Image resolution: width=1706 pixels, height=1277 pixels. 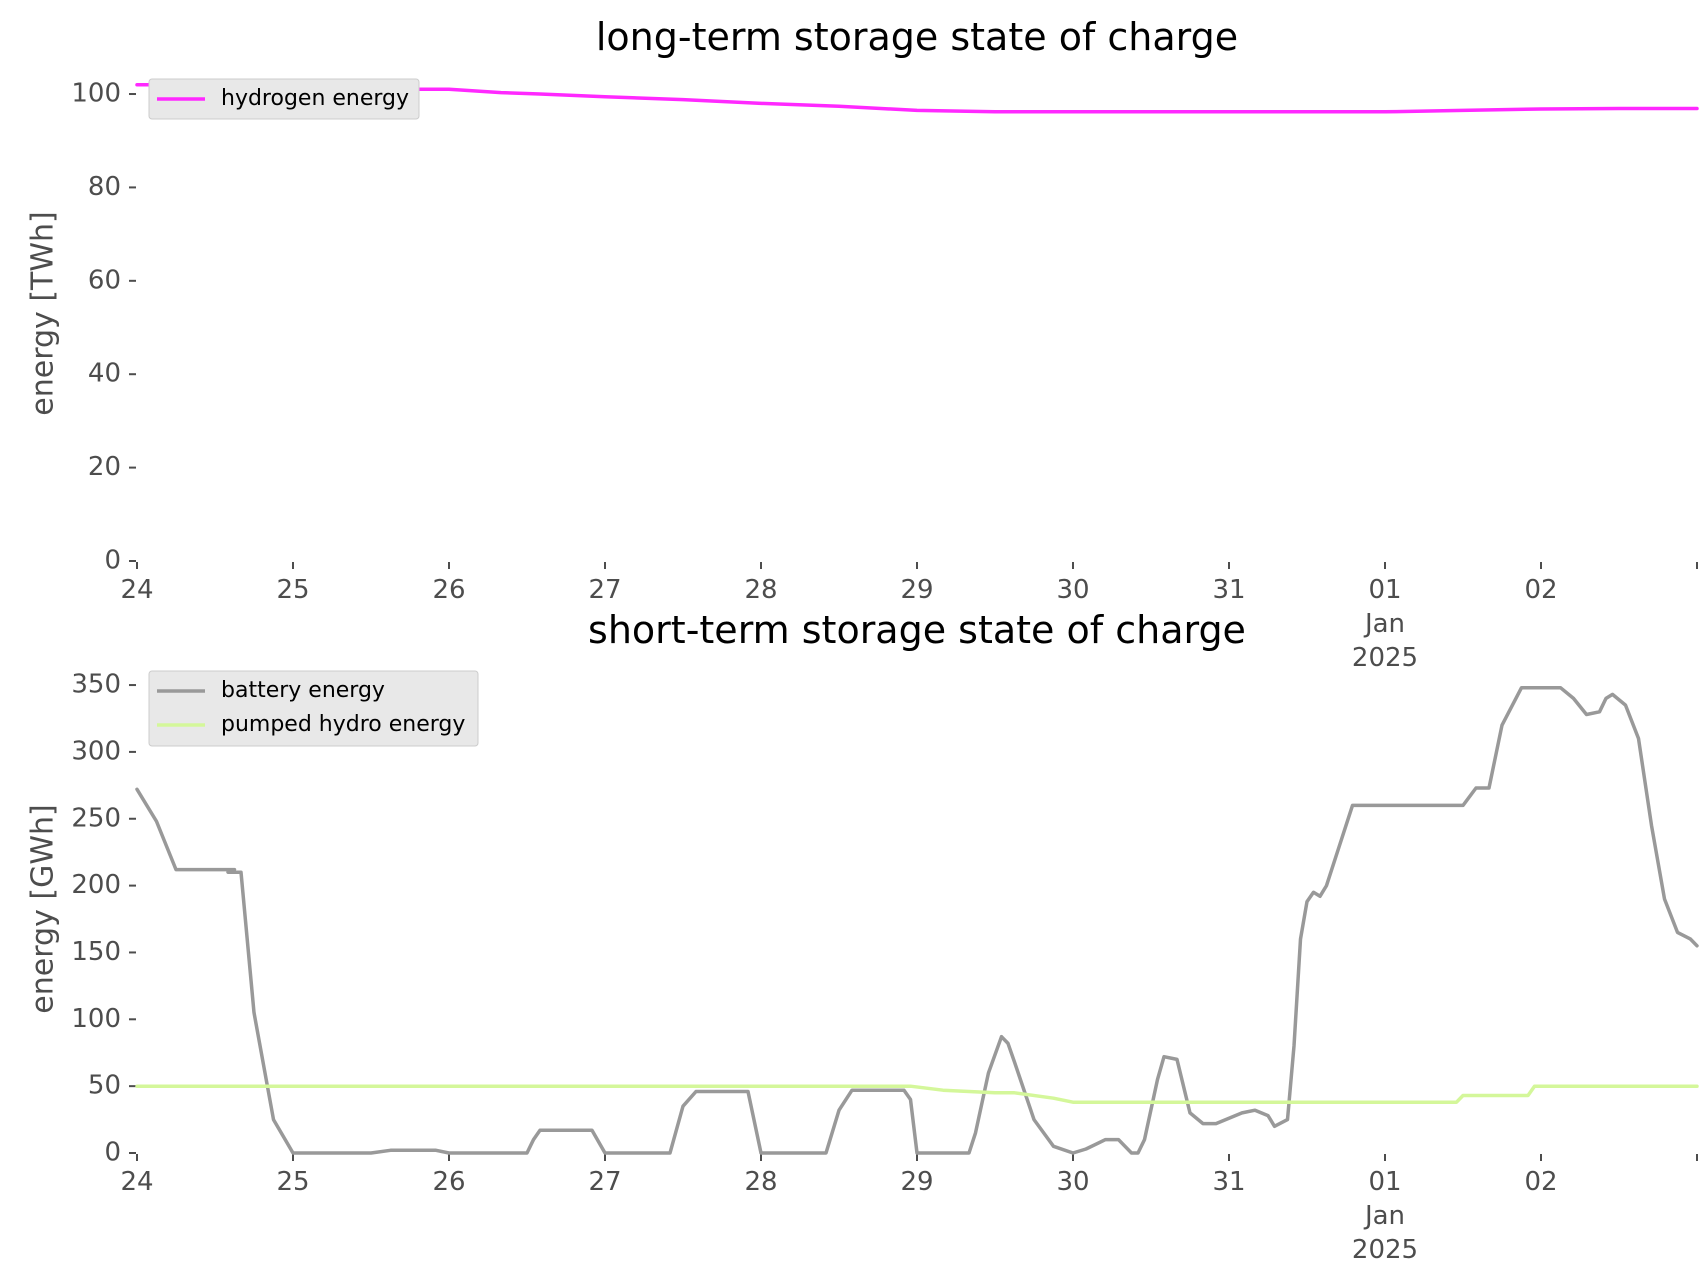 What do you see at coordinates (104, 1086) in the screenshot?
I see `y-tick-label: 50` at bounding box center [104, 1086].